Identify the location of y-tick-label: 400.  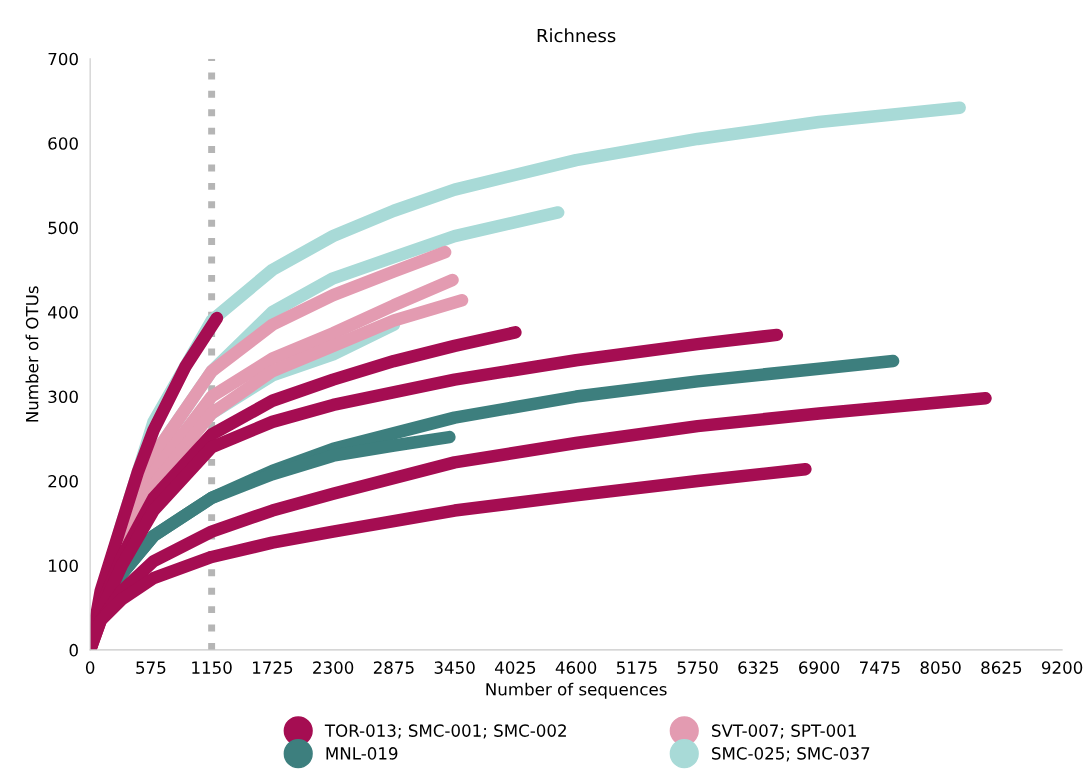
(63, 312).